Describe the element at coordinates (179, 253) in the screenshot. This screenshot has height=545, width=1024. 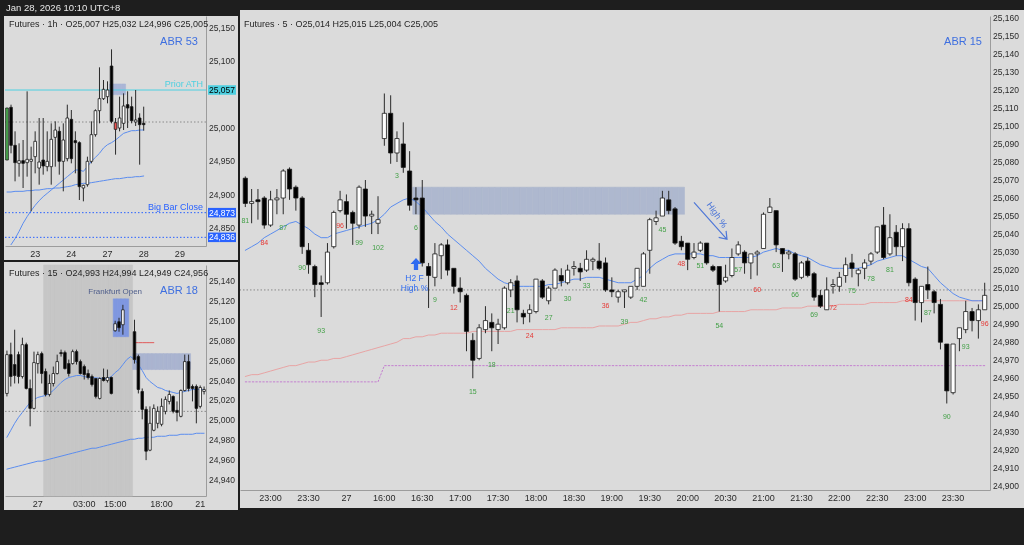
I see `x-tick-label: 29` at that location.